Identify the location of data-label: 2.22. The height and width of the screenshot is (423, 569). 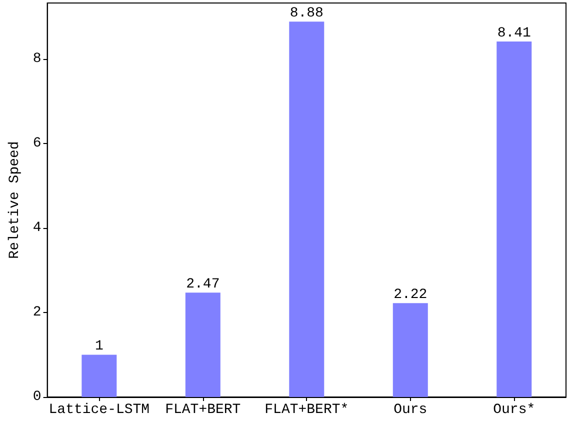
(411, 295).